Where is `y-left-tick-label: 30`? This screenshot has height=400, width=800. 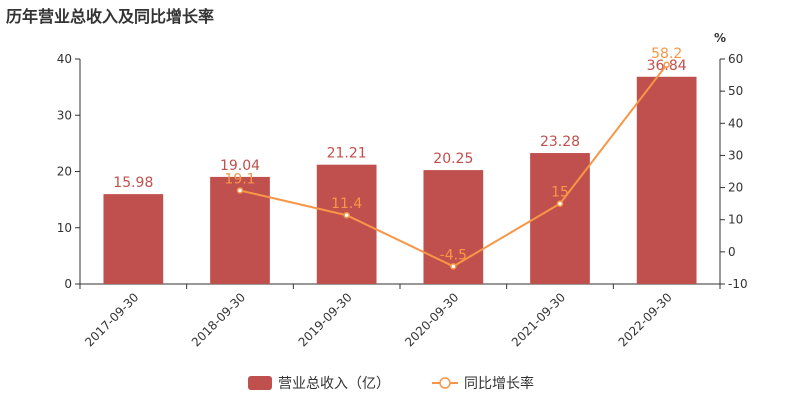 y-left-tick-label: 30 is located at coordinates (64, 115).